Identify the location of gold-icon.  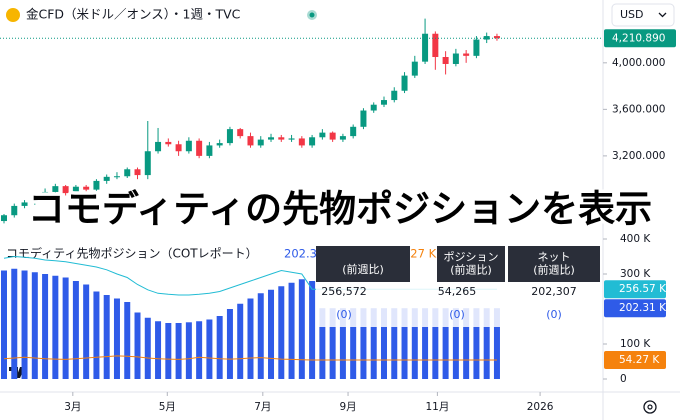
(13, 15).